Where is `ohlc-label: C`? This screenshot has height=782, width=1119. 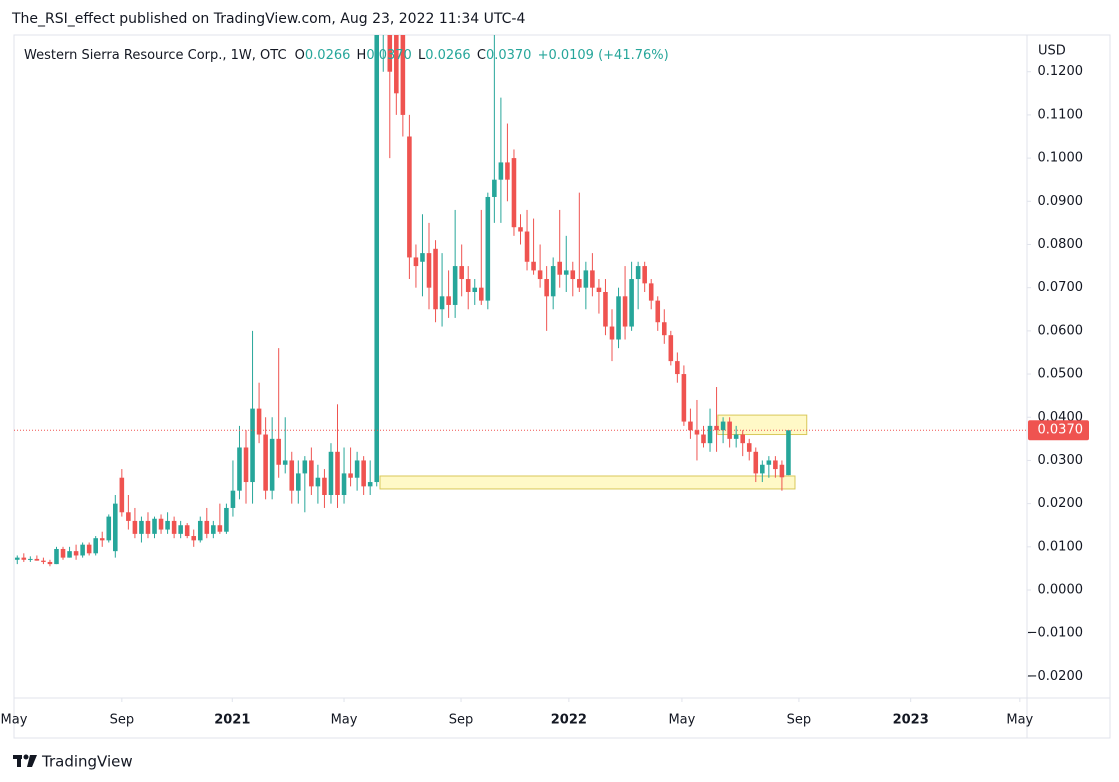
ohlc-label: C is located at coordinates (481, 55).